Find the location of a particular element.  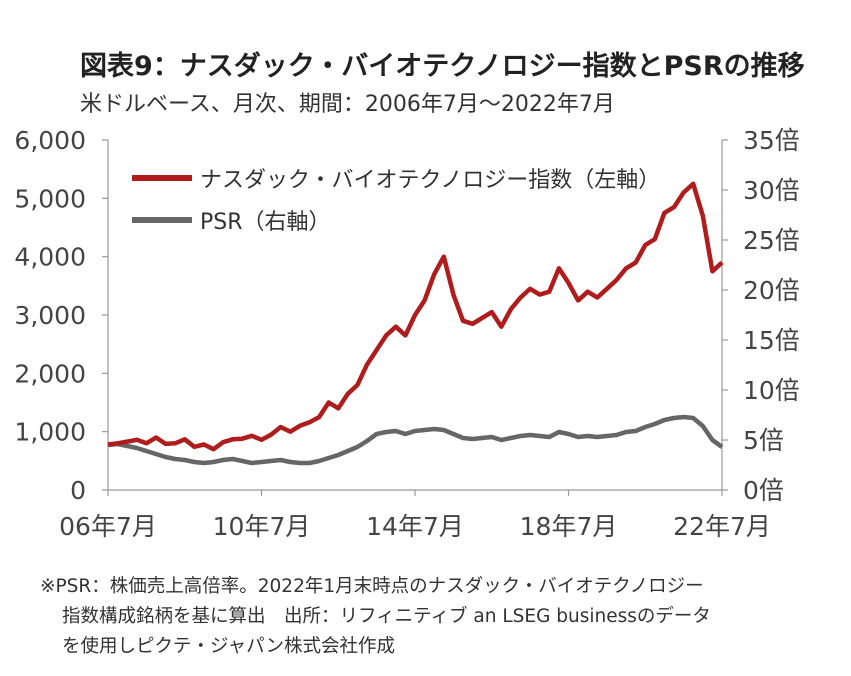

right-tick-label: 20倍 is located at coordinates (771, 290).